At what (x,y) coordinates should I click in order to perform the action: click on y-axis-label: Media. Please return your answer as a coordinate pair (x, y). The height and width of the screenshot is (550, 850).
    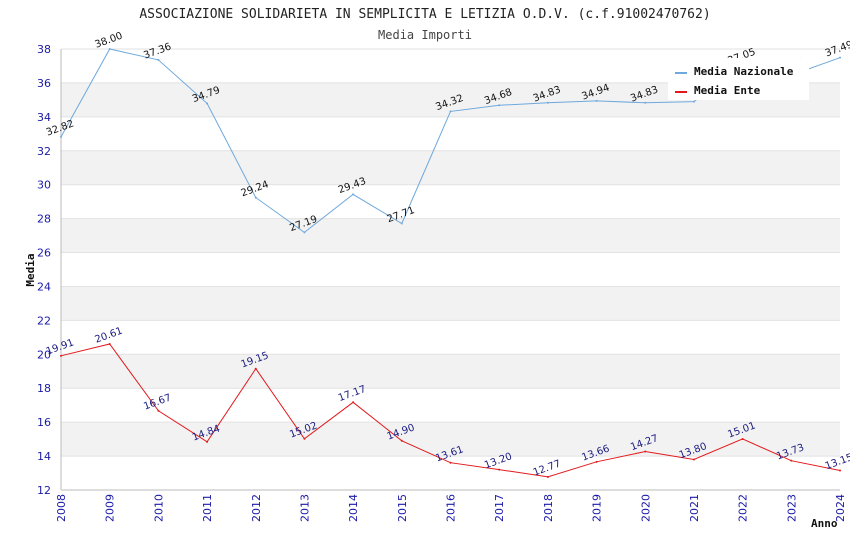
    Looking at the image, I should click on (30, 269).